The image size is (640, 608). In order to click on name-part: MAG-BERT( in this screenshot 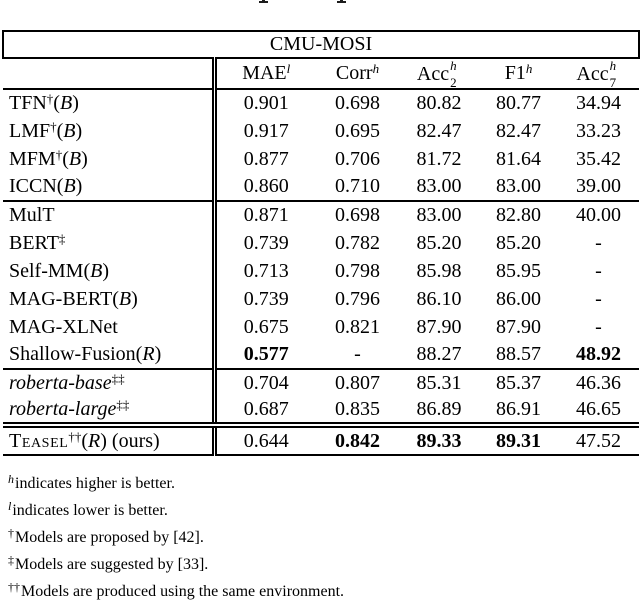, I will do `click(64, 298)`.